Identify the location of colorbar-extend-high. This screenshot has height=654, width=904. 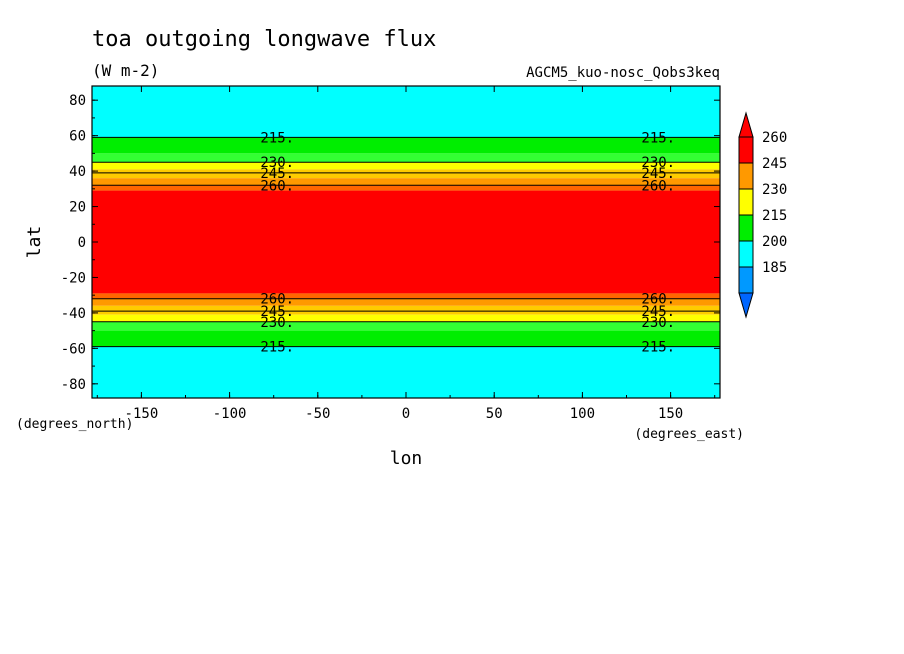
(746, 124).